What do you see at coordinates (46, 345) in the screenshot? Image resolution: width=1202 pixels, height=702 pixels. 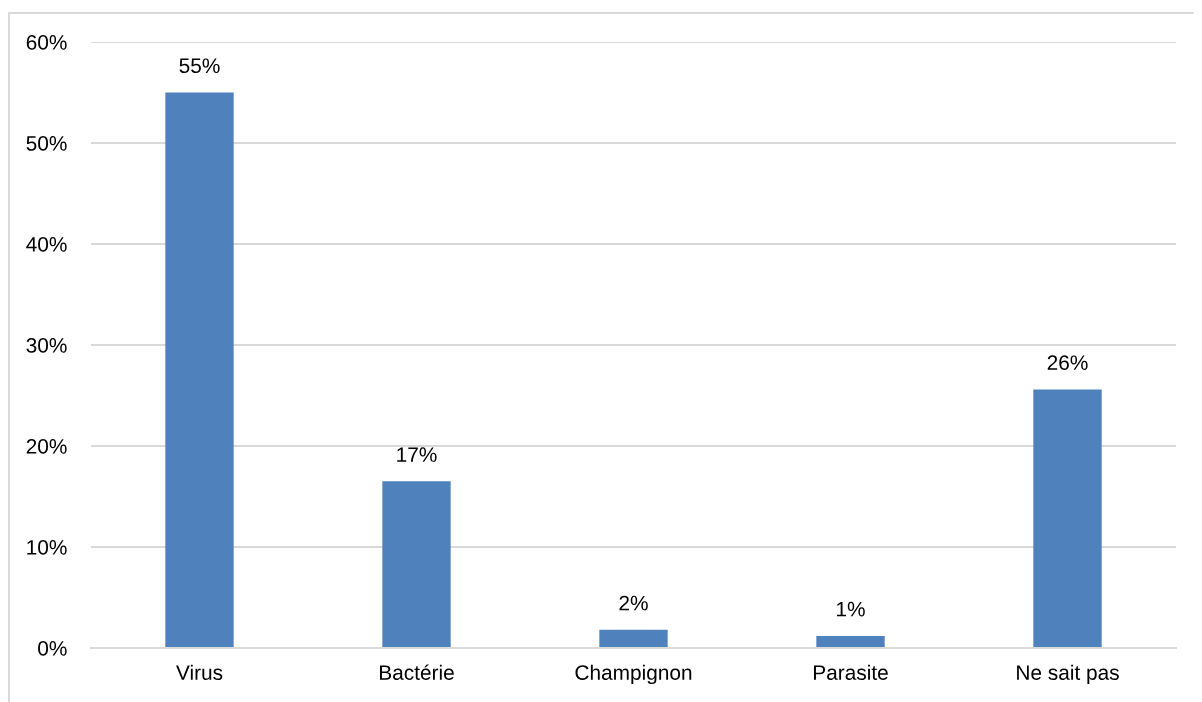 I see `y-tick-label: 30%` at bounding box center [46, 345].